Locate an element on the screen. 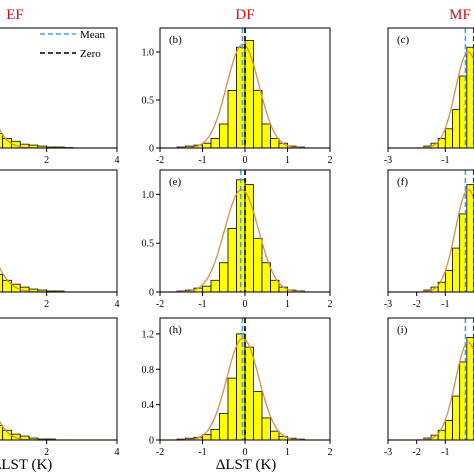 The image size is (474, 474). panel-a: 024MeanZero is located at coordinates (60, 96).